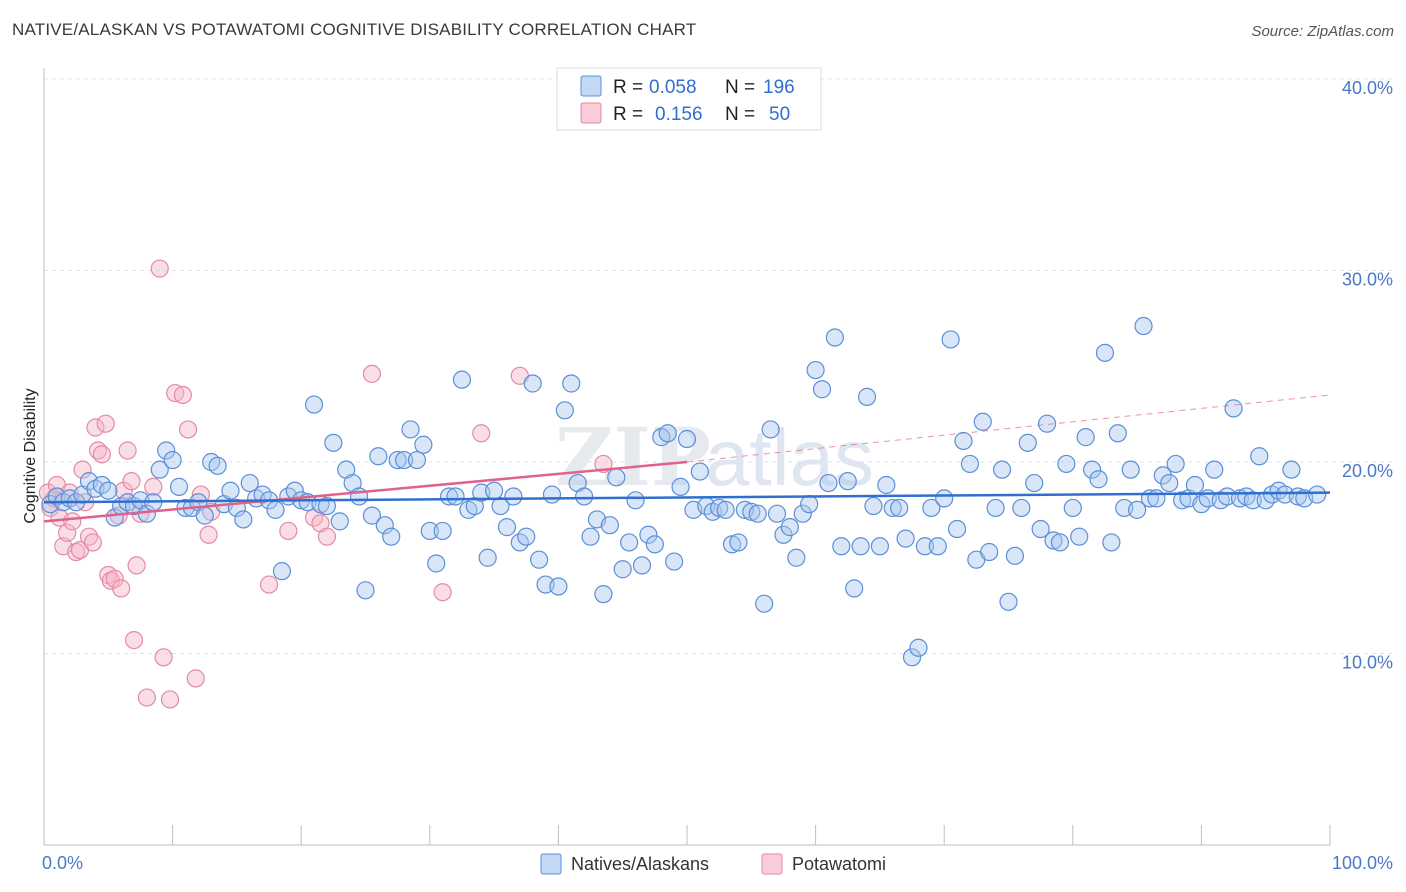 The width and height of the screenshot is (1406, 892). I want to click on stats-legend-r-value: 0.058, so click(673, 87).